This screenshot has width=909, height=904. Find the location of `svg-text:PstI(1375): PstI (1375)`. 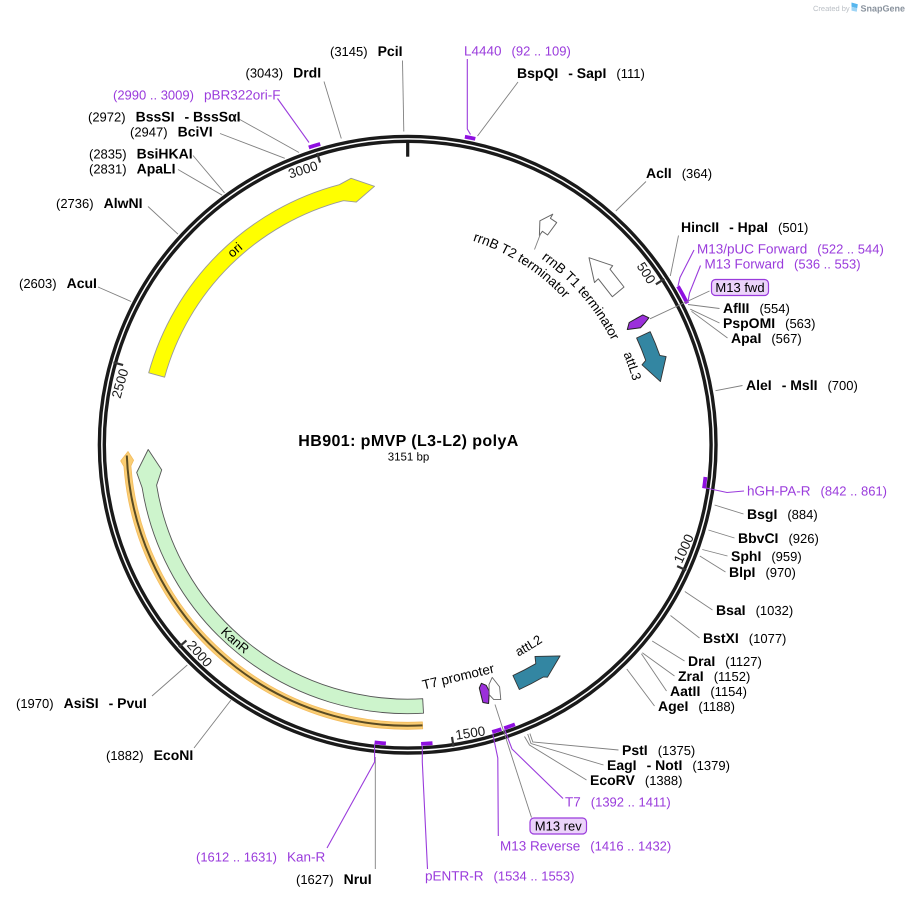

svg-text:PstI(1375): PstI (1375) is located at coordinates (658, 750).